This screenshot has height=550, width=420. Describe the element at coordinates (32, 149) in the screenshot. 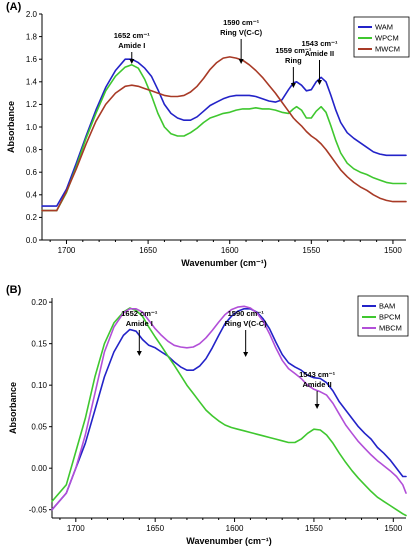

I see `y-tick-label: 0.8` at that location.